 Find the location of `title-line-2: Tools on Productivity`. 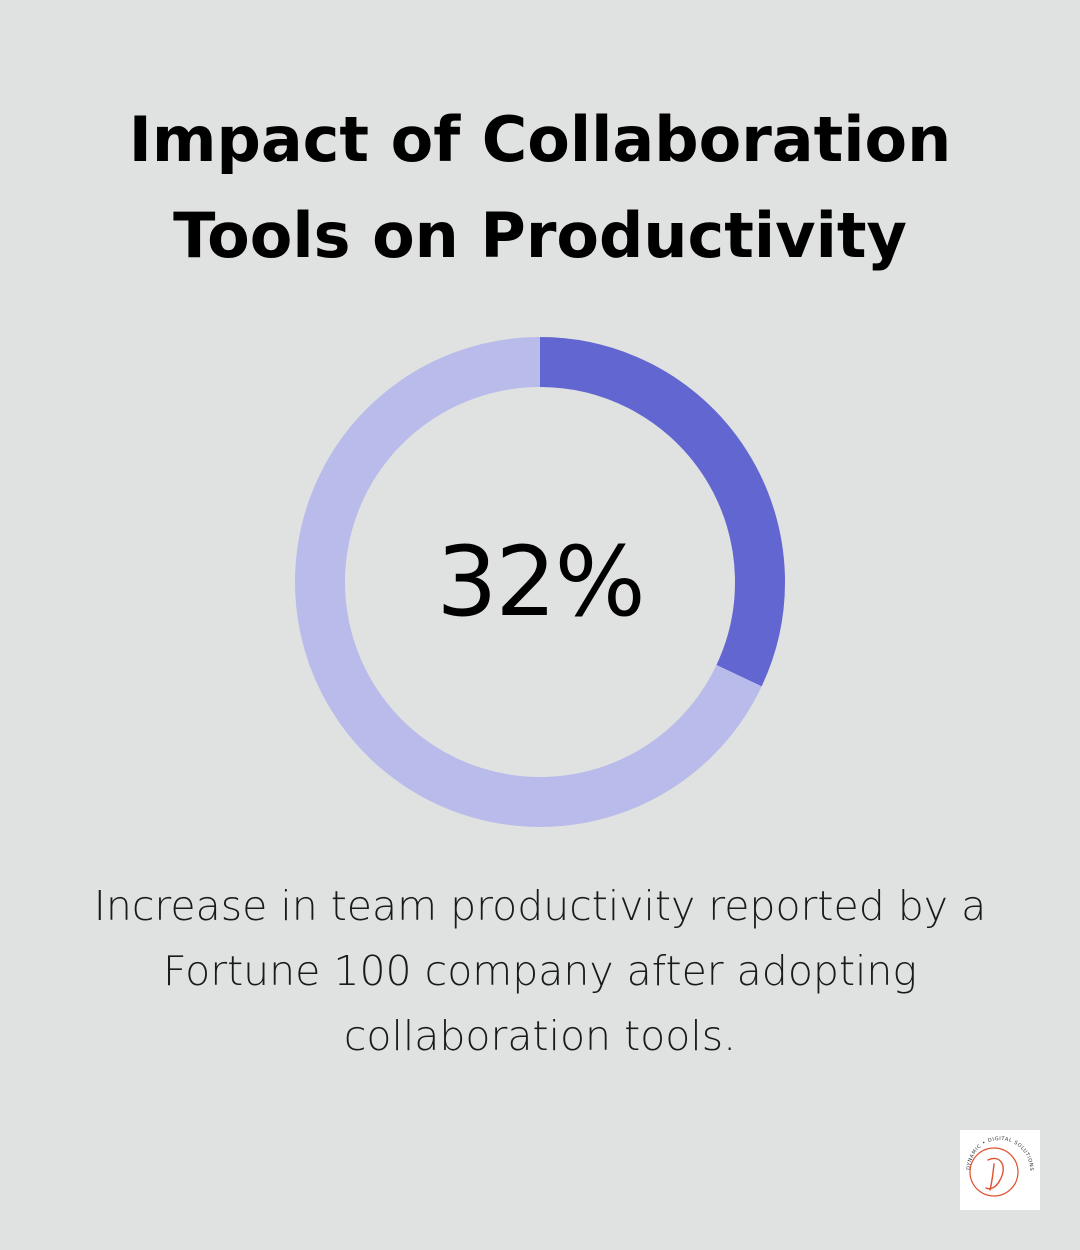

title-line-2: Tools on Productivity is located at coordinates (540, 235).